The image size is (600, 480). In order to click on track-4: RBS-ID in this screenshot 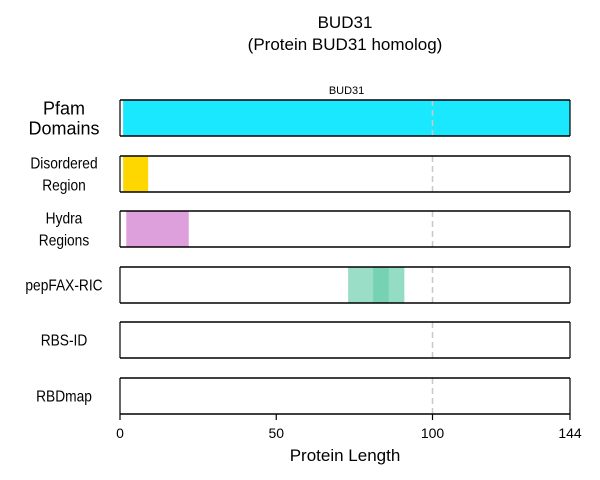, I will do `click(306, 340)`.